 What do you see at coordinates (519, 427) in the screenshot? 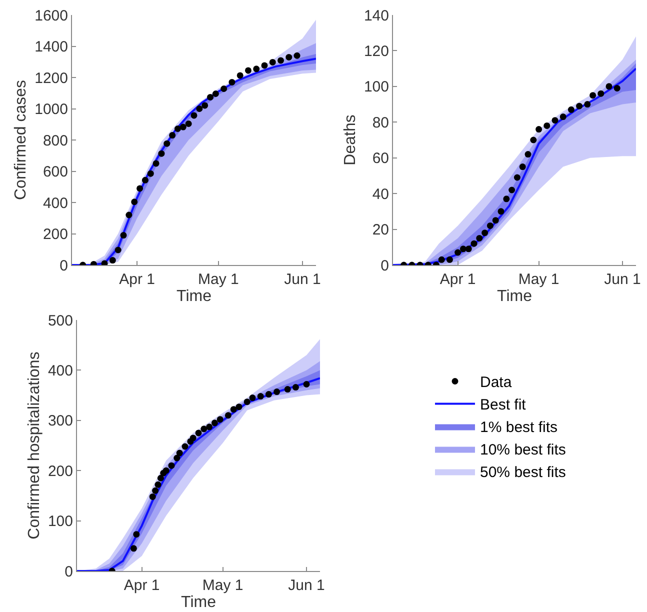
I see `legend-label: 1% best fits` at bounding box center [519, 427].